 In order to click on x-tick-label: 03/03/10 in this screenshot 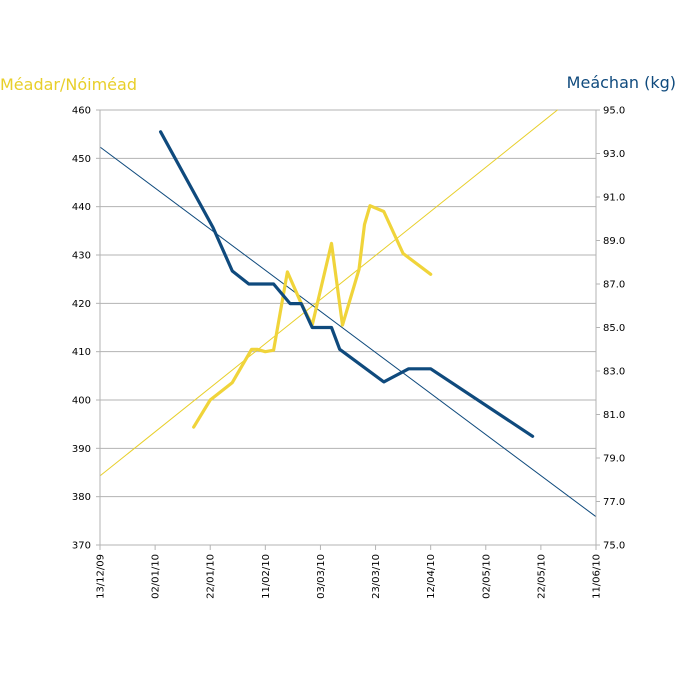, I will do `click(321, 576)`.